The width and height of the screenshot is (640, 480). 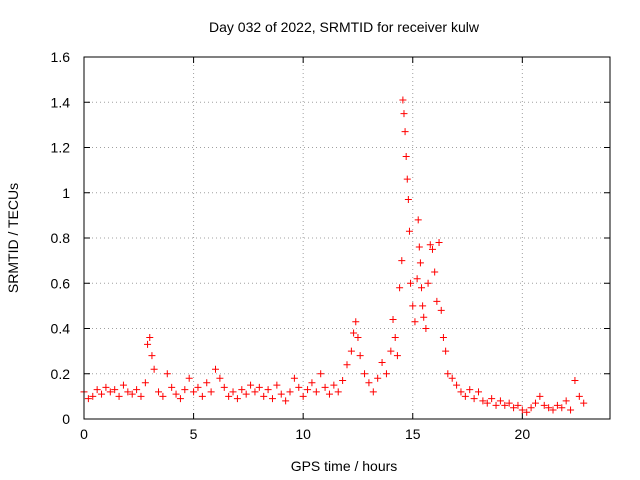 What do you see at coordinates (194, 434) in the screenshot?
I see `x-tick-label: 5` at bounding box center [194, 434].